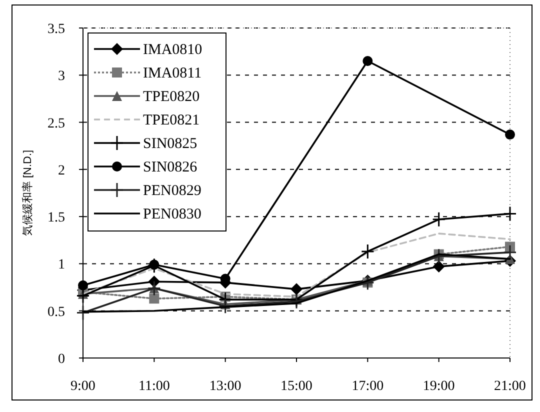  I want to click on legend-label: IMA0811, so click(172, 74).